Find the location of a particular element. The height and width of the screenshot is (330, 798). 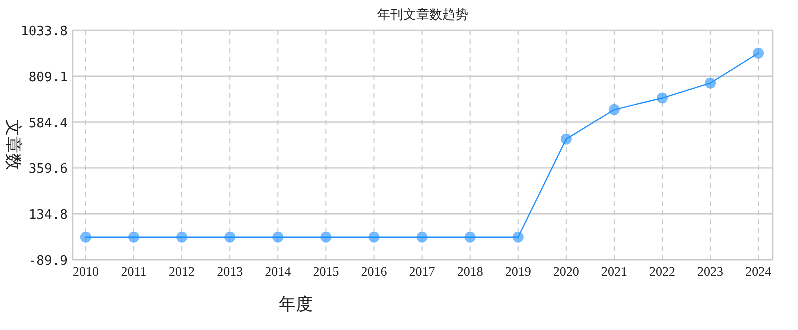

x-tick-label: 2022 is located at coordinates (663, 271).